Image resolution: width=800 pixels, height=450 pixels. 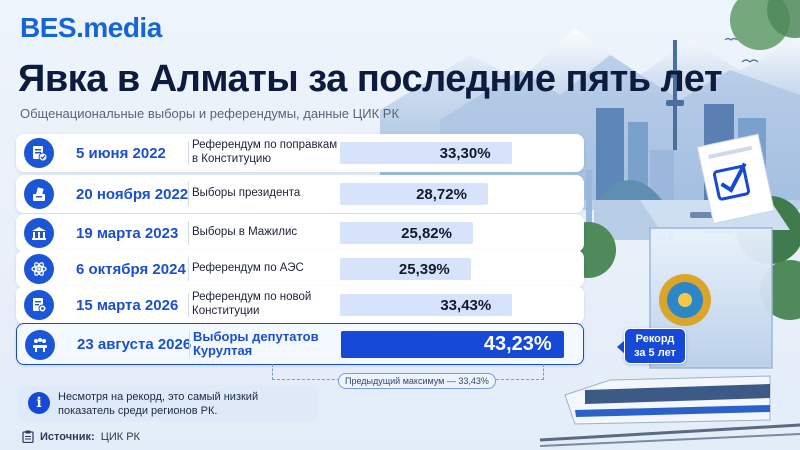 I want to click on row-date: 15 марта 2026, so click(x=127, y=305).